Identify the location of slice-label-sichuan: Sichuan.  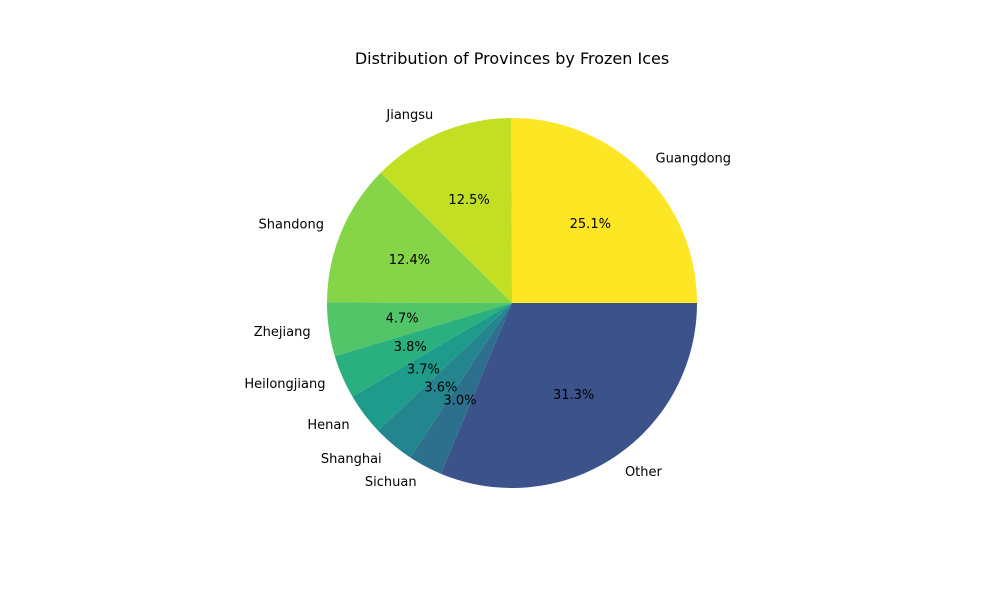
(391, 482).